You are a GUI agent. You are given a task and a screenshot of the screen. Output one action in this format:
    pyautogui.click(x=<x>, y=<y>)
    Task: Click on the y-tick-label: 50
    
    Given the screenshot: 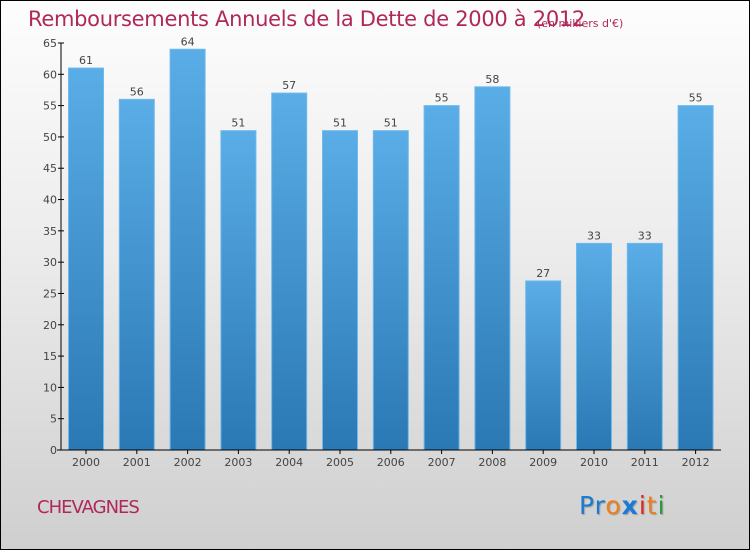 What is the action you would take?
    pyautogui.click(x=50, y=137)
    